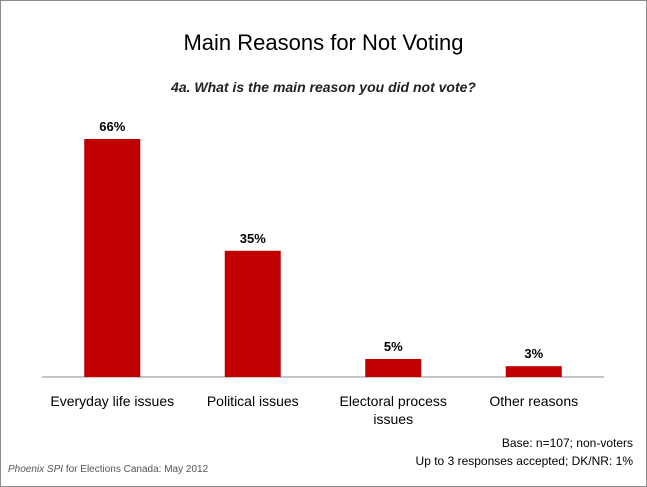 The height and width of the screenshot is (487, 647). What do you see at coordinates (534, 401) in the screenshot?
I see `category-label-3: Other reasons` at bounding box center [534, 401].